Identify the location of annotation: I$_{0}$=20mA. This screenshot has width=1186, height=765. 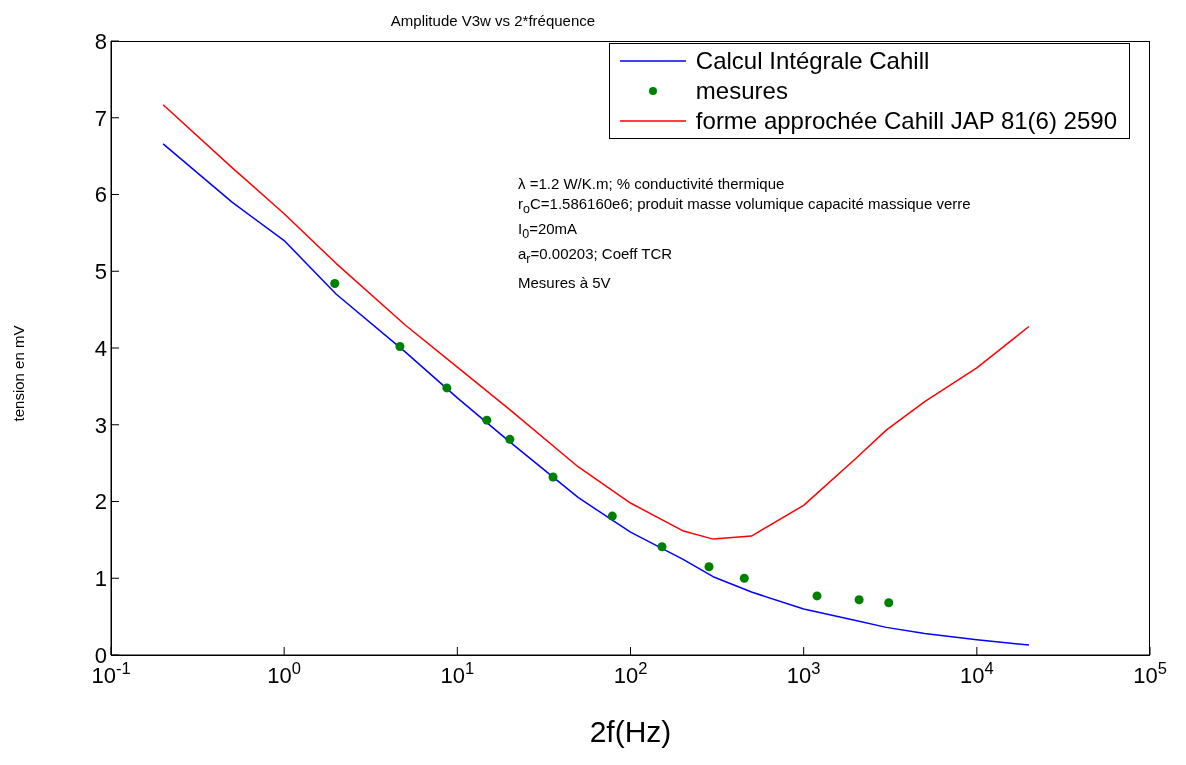
(548, 231).